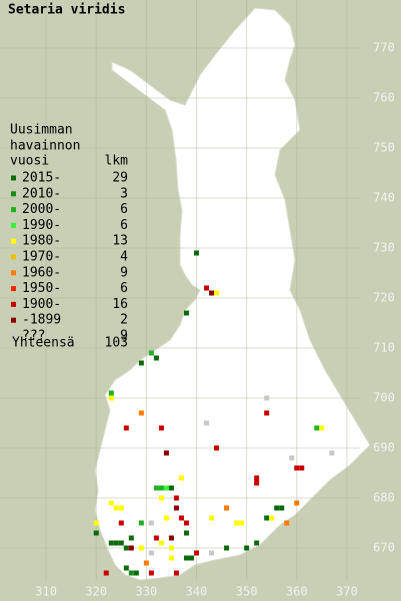 The image size is (401, 601). I want to click on total-label: Yhteensä, so click(43, 343).